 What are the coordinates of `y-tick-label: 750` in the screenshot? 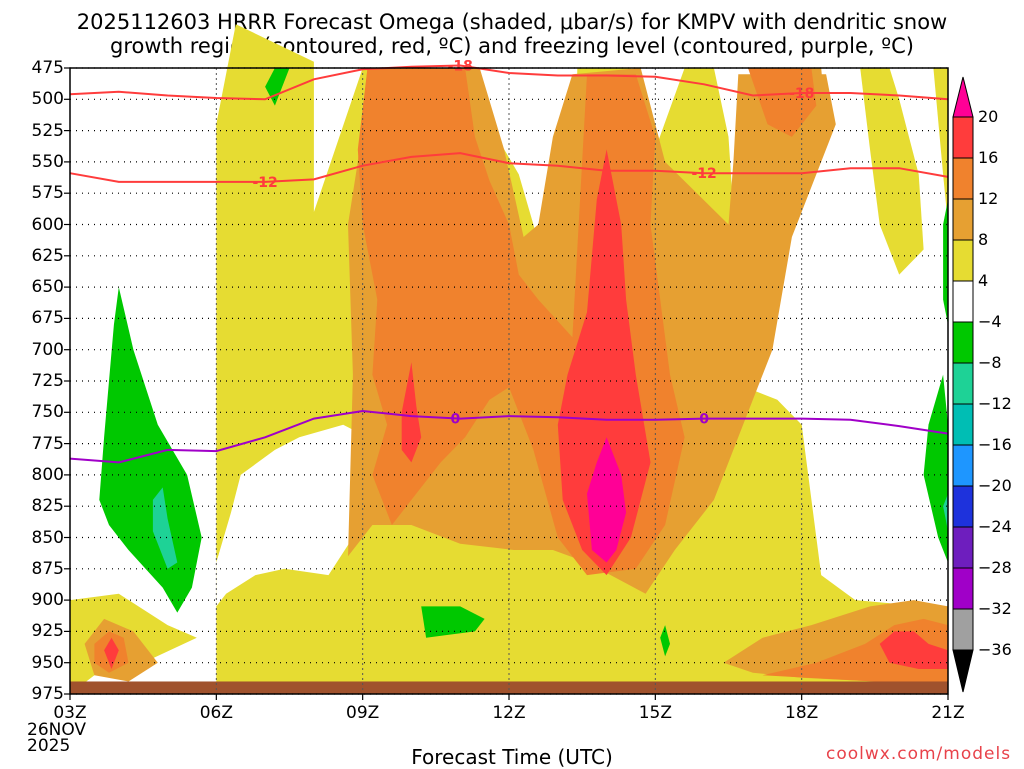 It's located at (47, 412).